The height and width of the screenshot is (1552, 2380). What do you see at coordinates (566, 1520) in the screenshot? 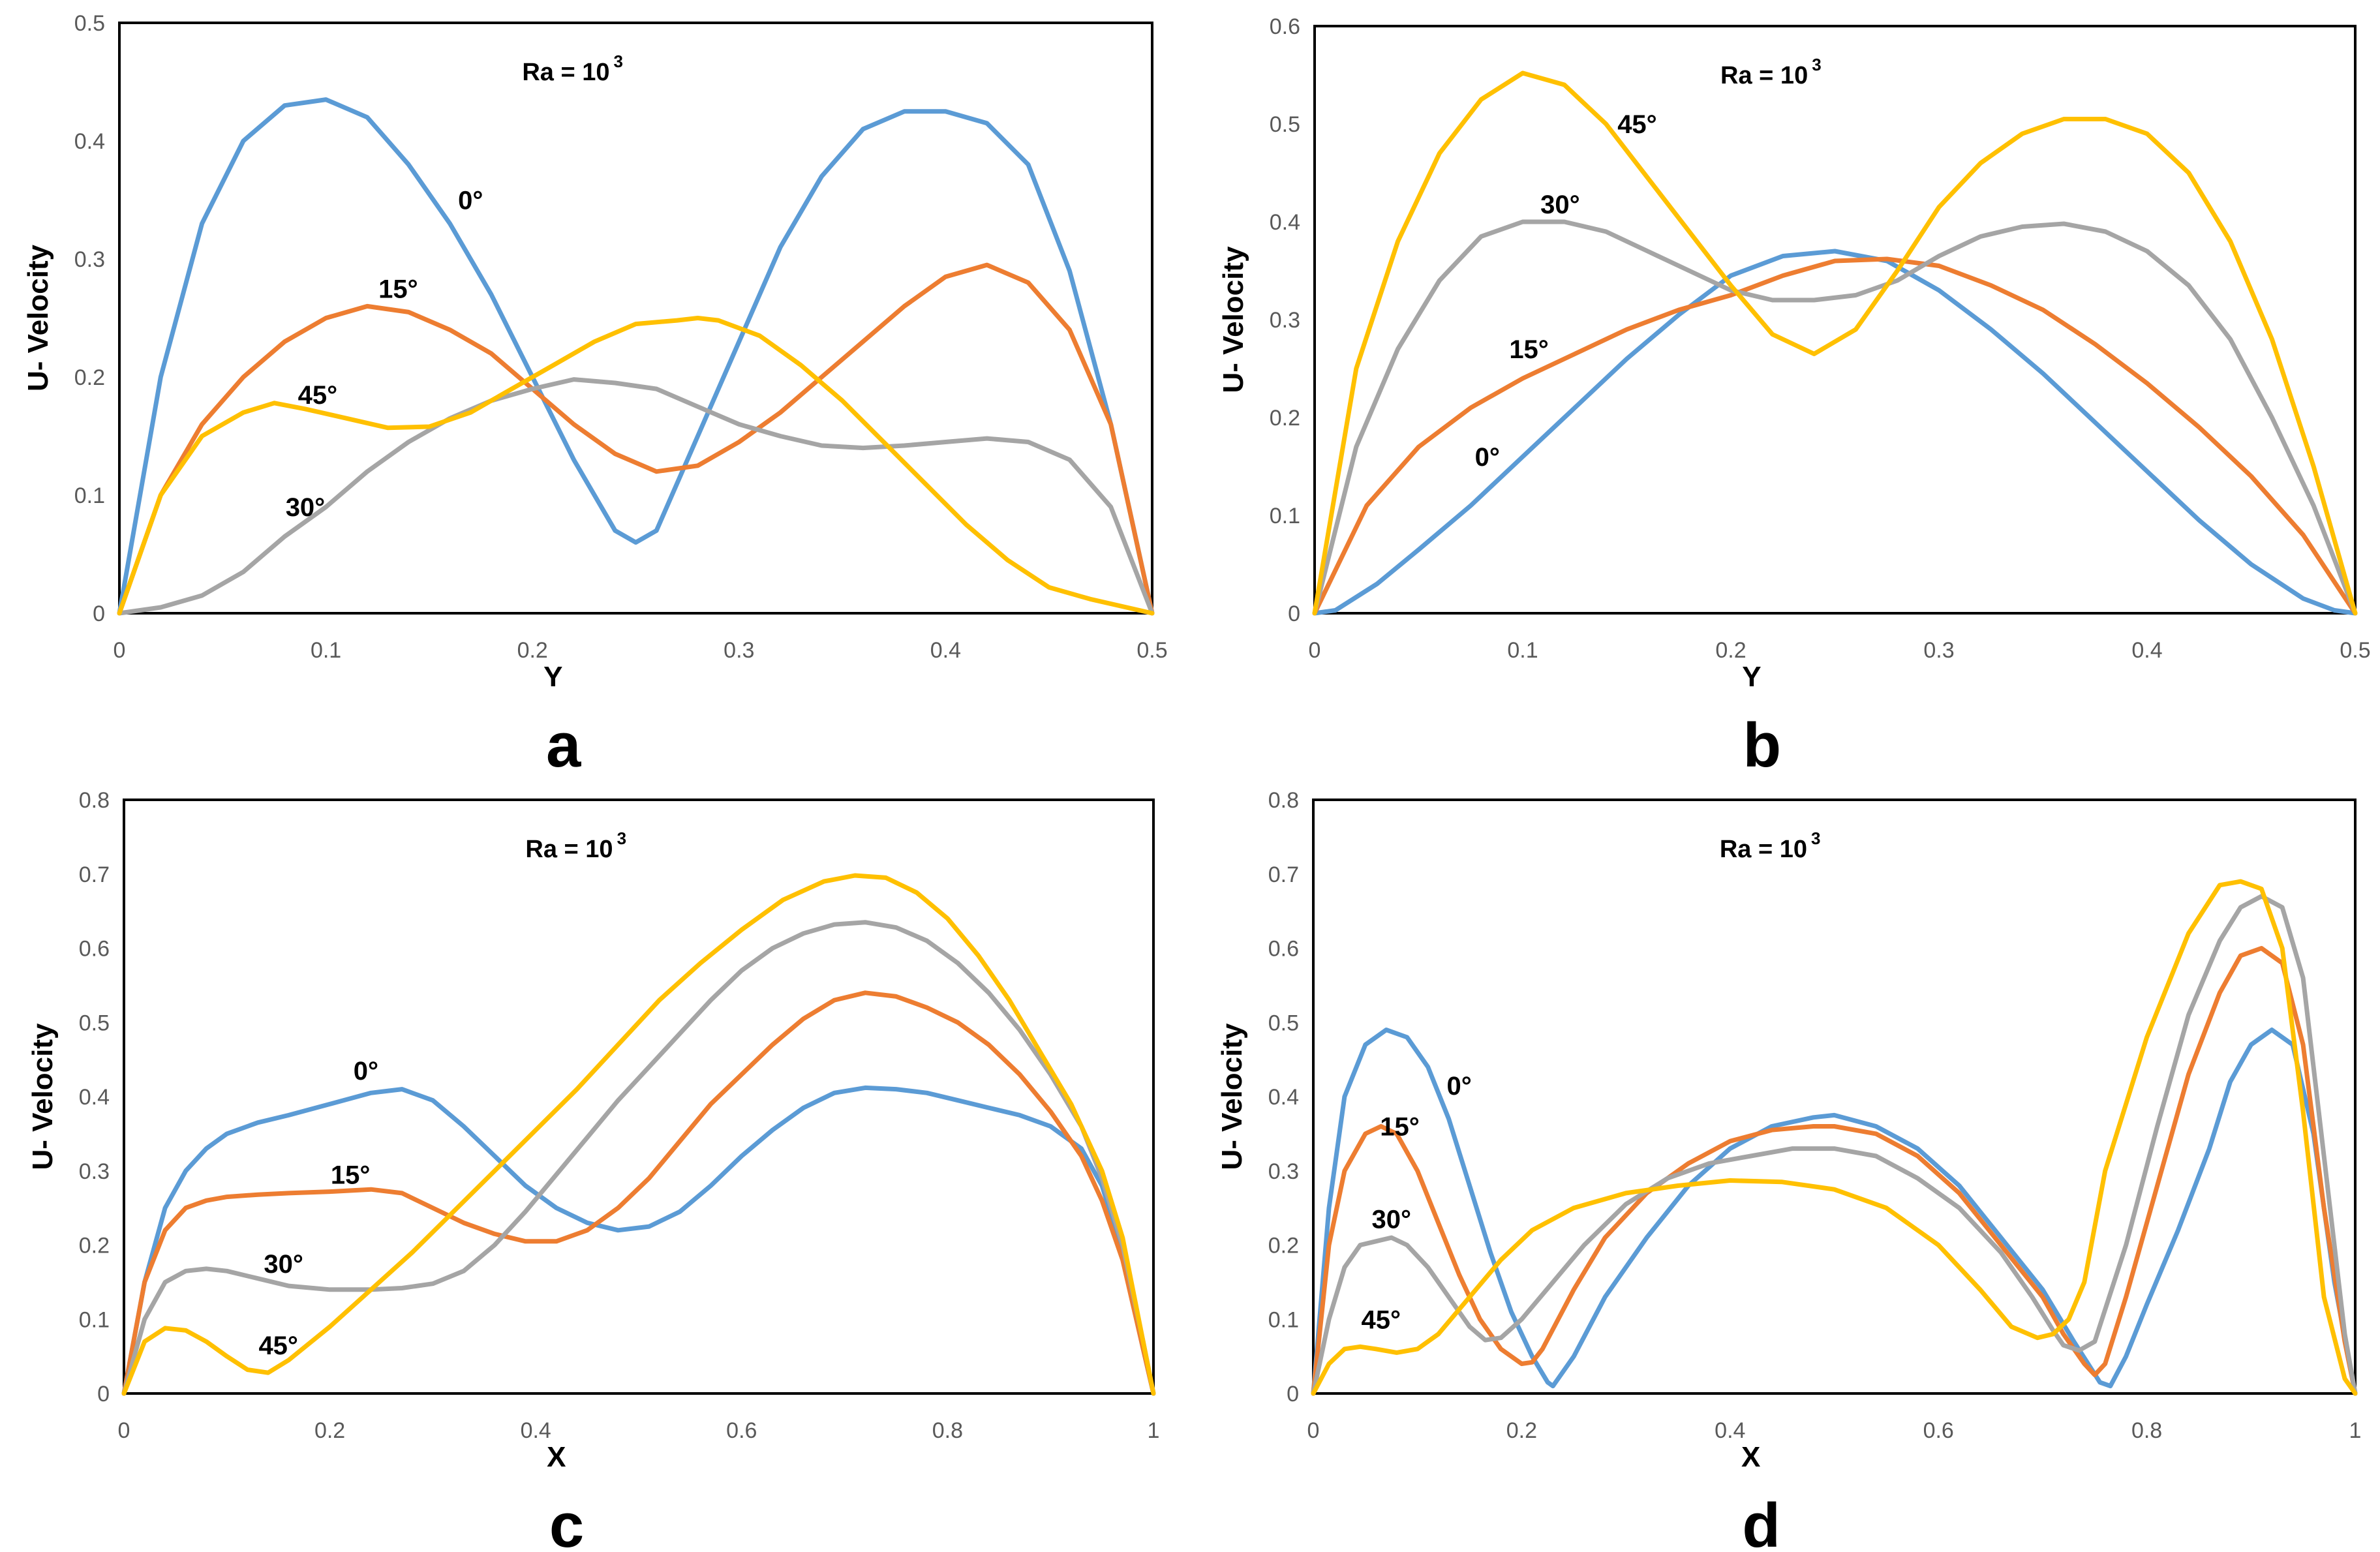
I see `panel-letter: c` at bounding box center [566, 1520].